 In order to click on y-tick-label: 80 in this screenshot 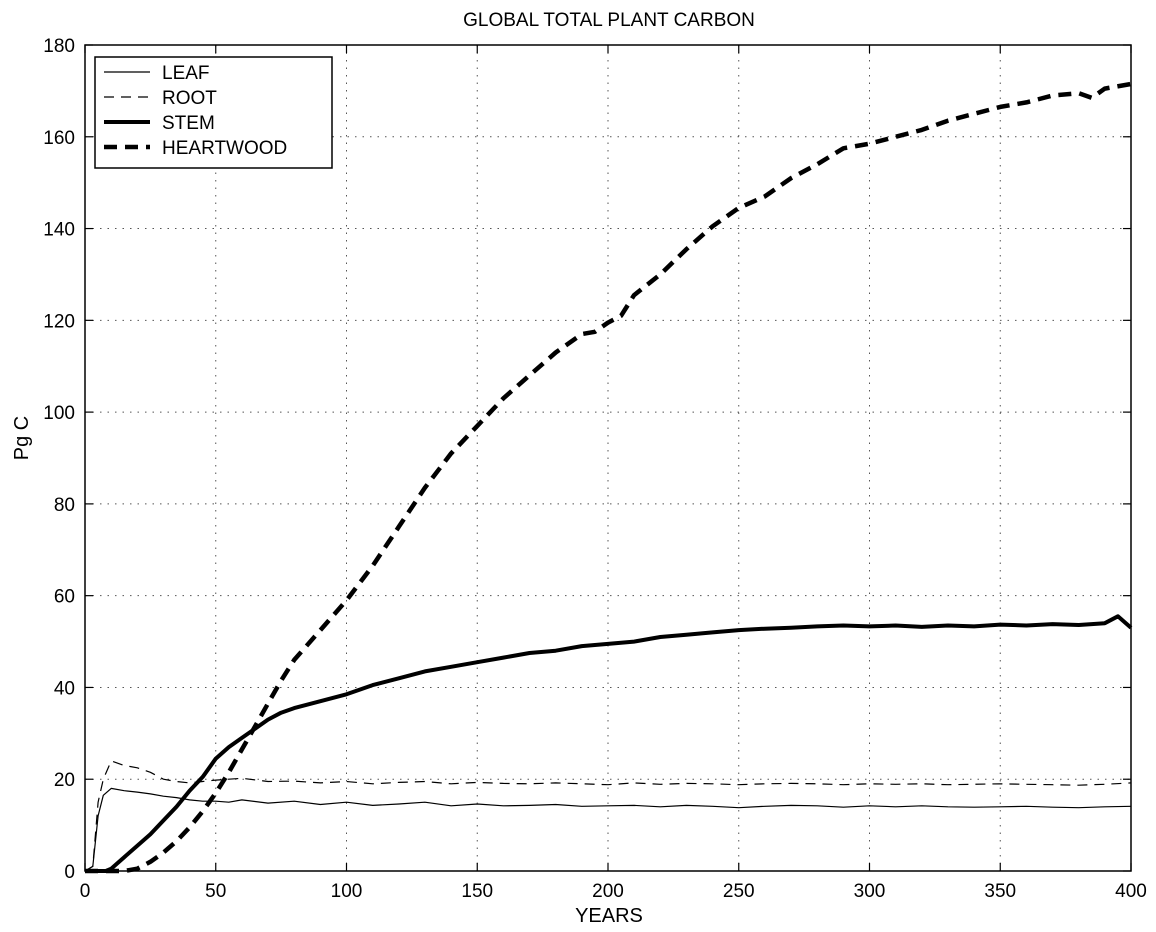, I will do `click(64, 505)`.